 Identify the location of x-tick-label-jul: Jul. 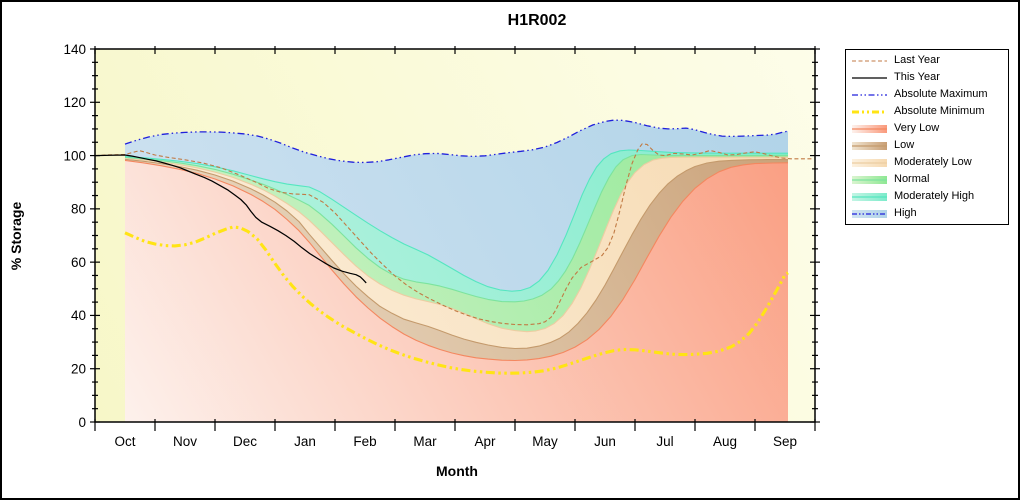
(664, 441).